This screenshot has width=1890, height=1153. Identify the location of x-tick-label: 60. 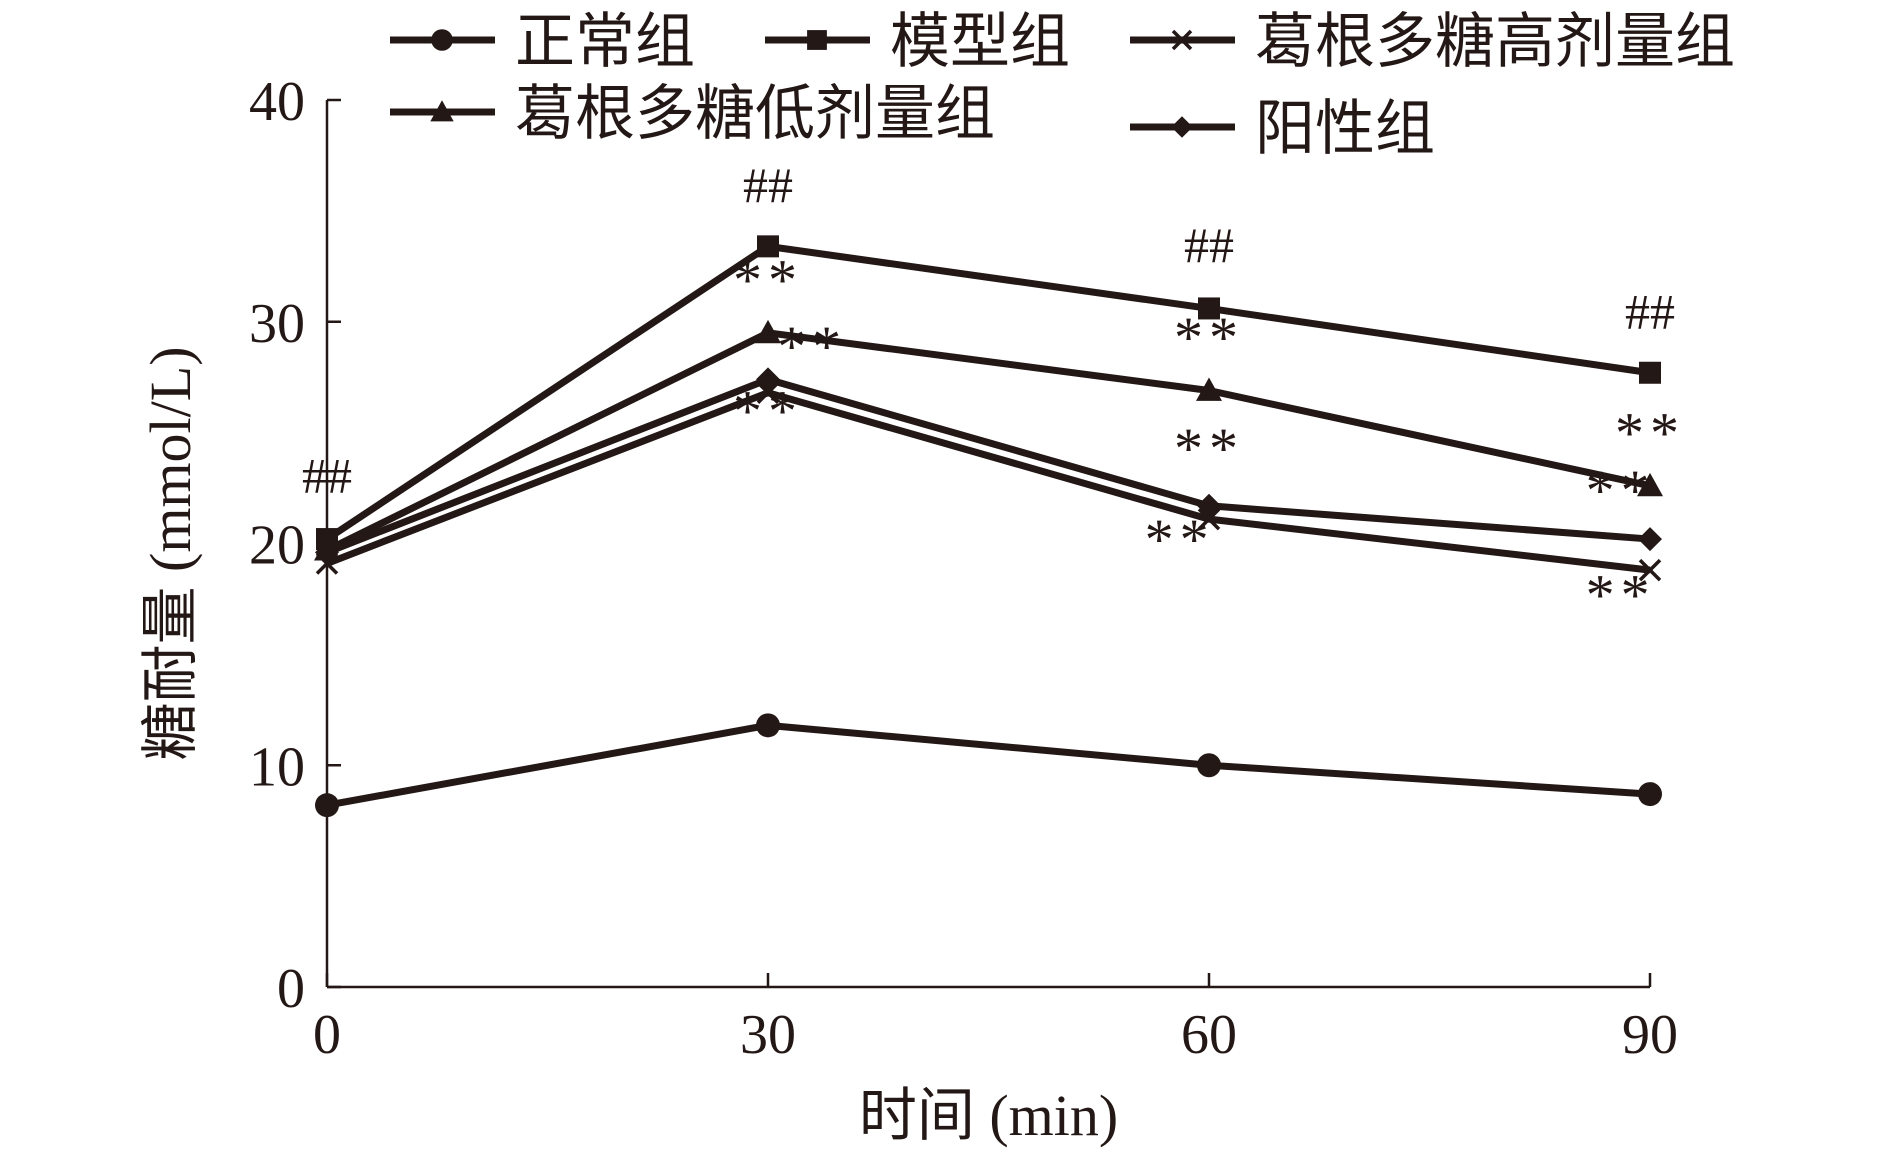
(1209, 1035).